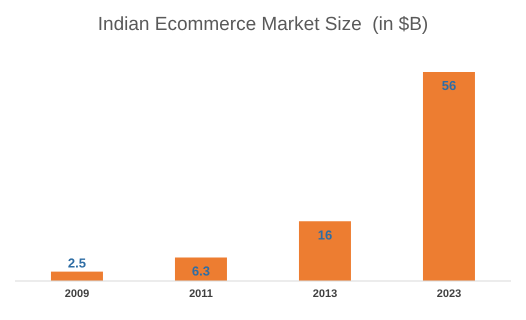  I want to click on data-label: 2.5, so click(77, 263).